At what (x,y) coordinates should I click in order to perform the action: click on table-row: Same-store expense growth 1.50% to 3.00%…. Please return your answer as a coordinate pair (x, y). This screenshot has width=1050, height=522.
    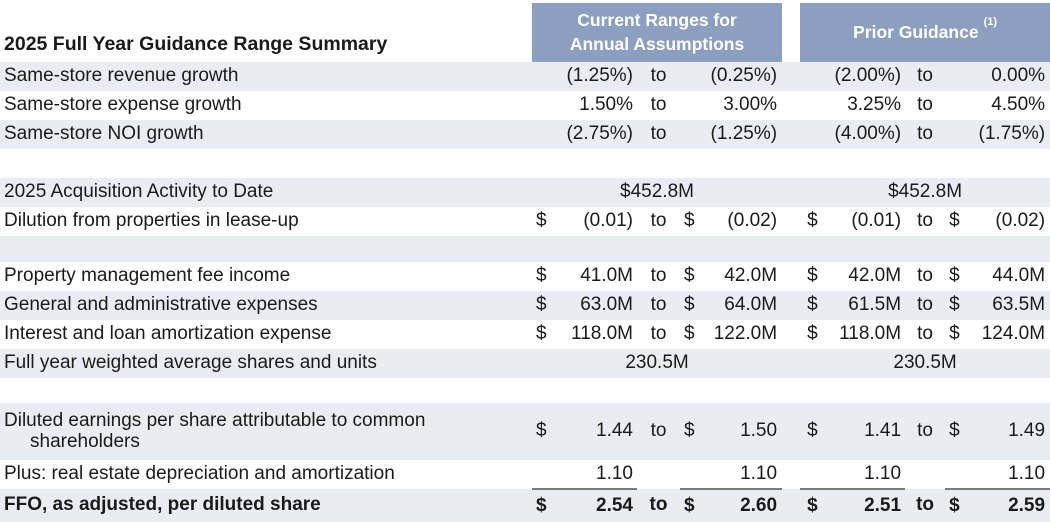
    Looking at the image, I should click on (525, 105).